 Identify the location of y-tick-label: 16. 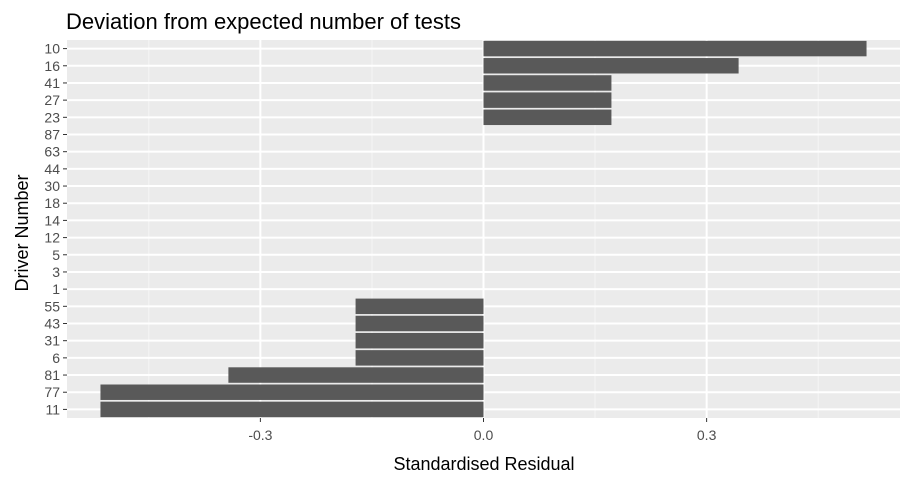
(52, 66).